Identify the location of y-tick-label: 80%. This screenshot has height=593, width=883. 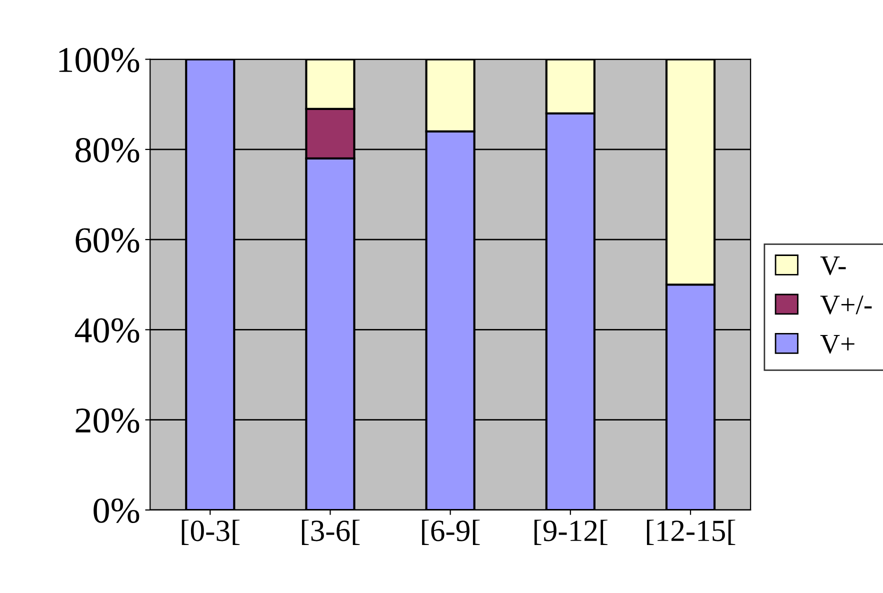
(108, 150).